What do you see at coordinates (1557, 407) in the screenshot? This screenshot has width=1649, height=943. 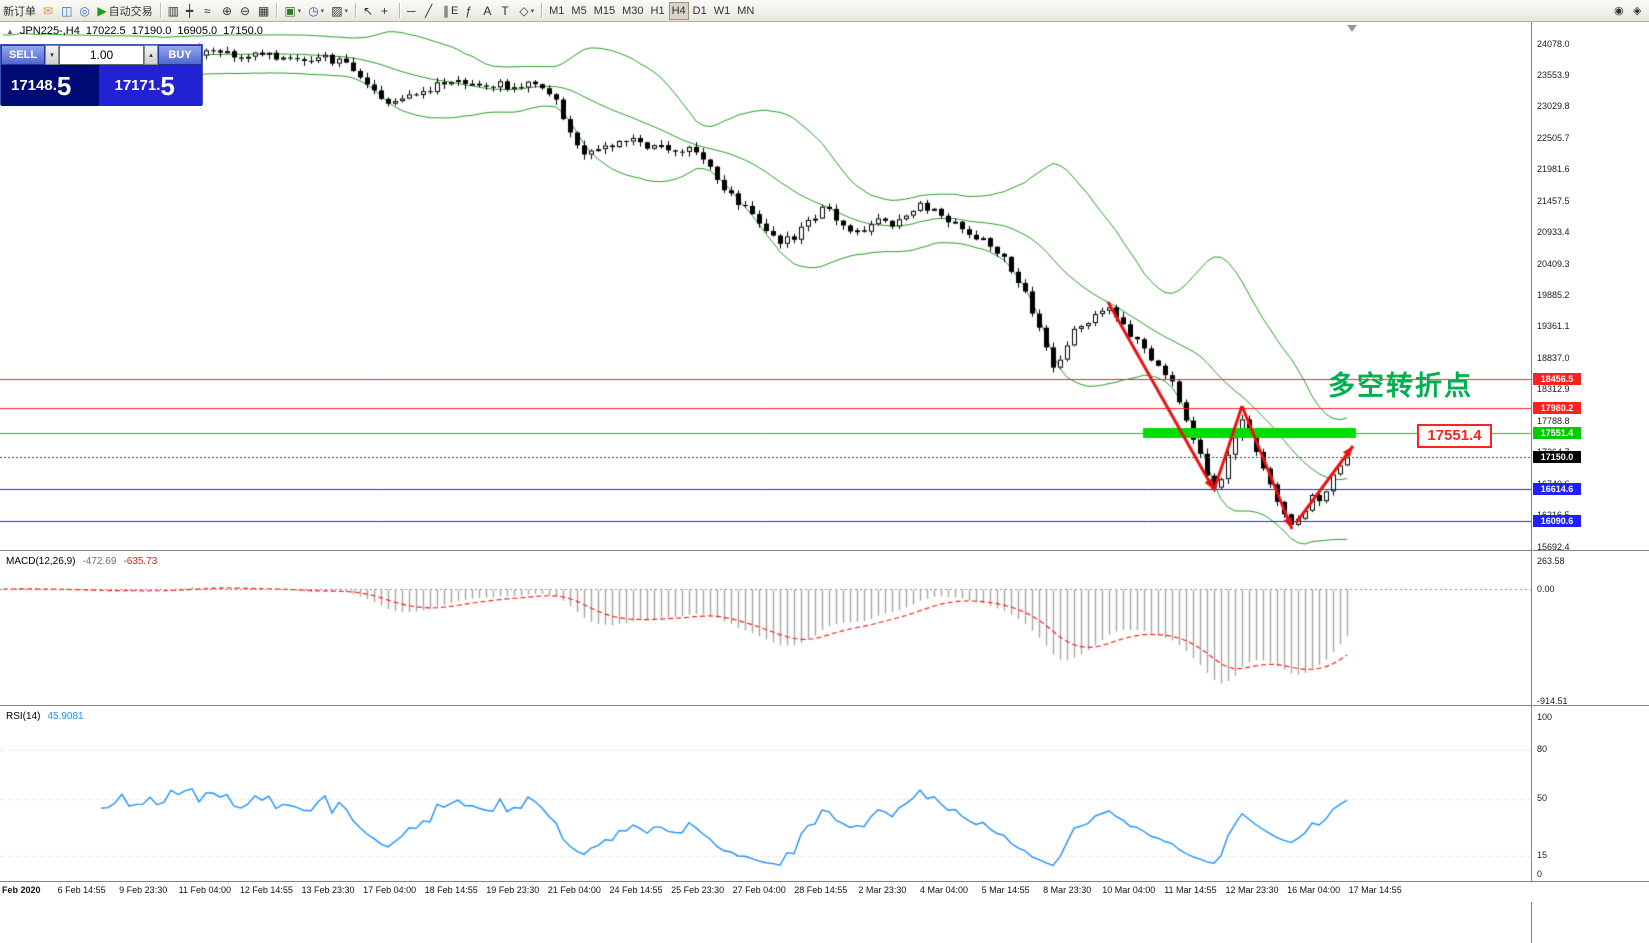 I see `resistance-line-2-label: 17980.2` at bounding box center [1557, 407].